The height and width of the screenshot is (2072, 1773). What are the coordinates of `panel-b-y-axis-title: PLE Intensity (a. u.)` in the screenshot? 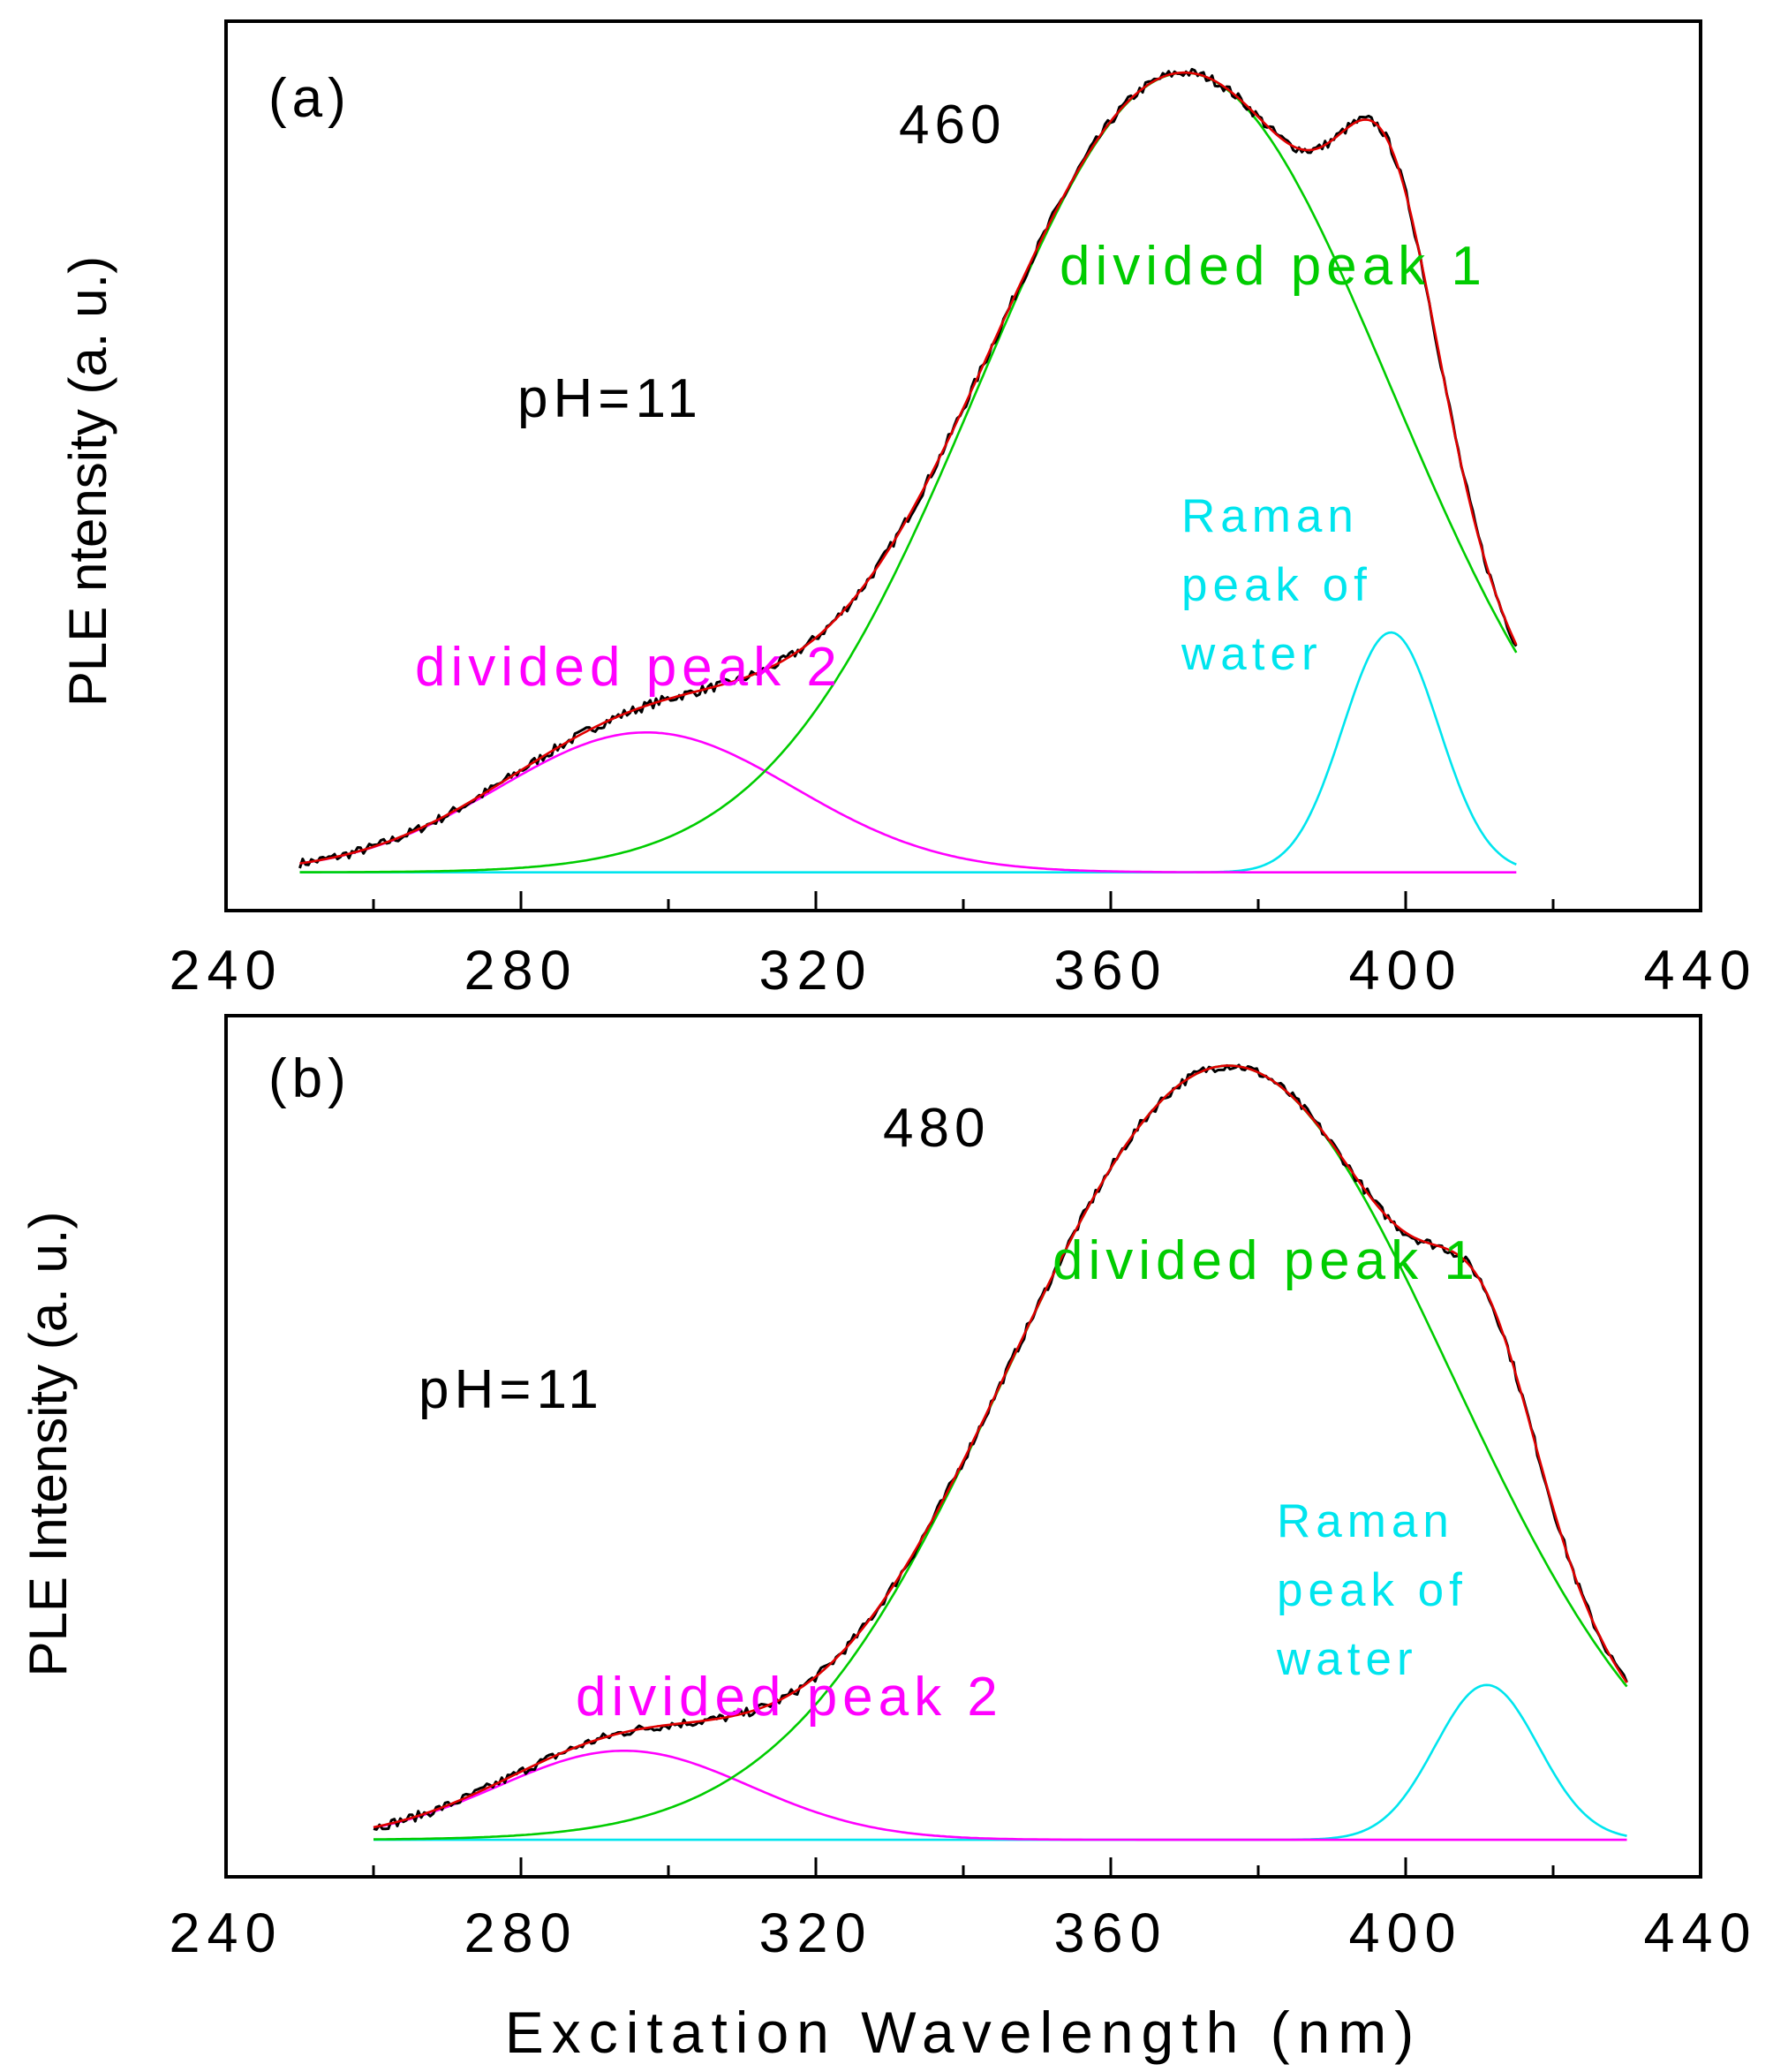 It's located at (48, 1444).